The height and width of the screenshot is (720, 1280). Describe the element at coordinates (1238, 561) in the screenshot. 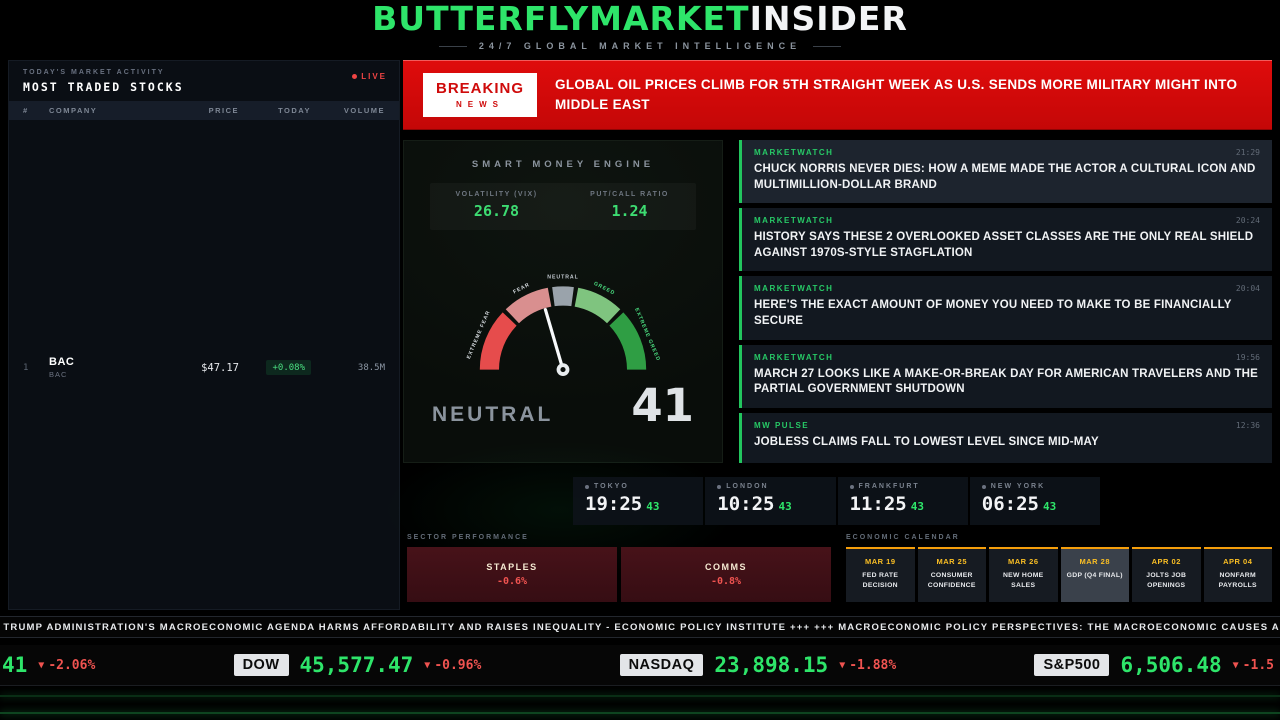

I see `calendar-event-date: APR 04` at that location.